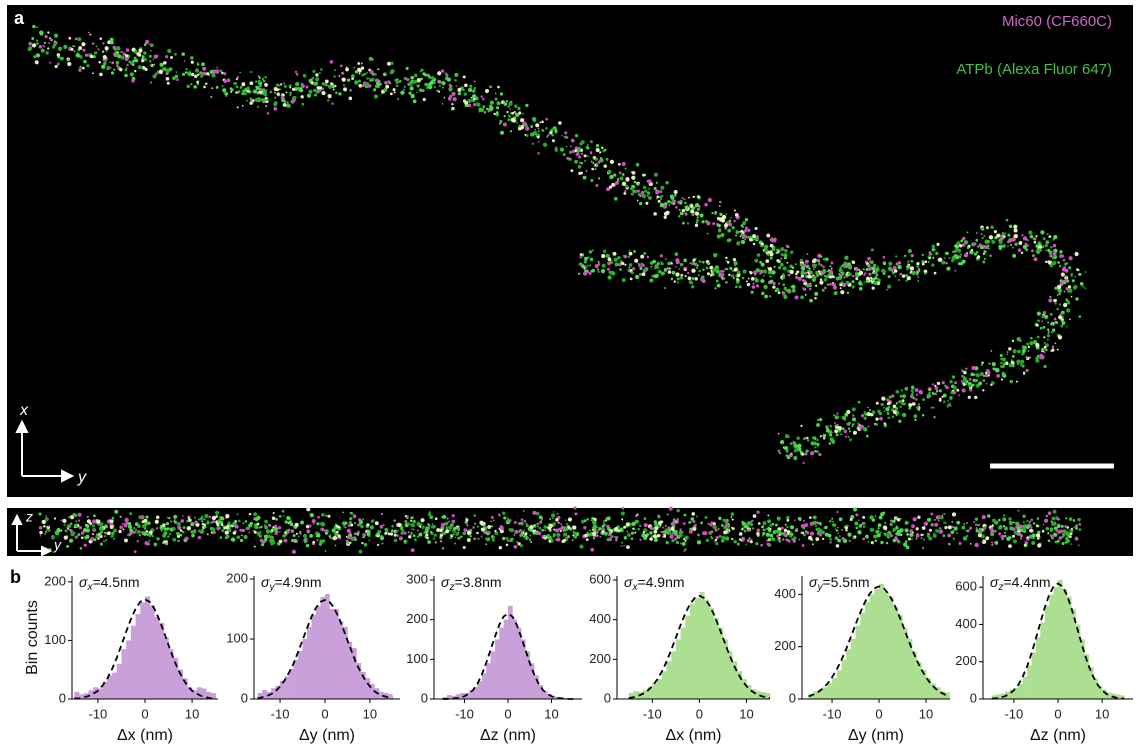  I want to click on y-tick-label: 100, so click(237, 637).